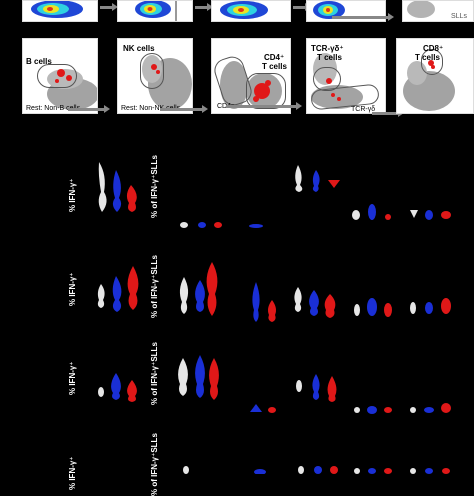 The height and width of the screenshot is (496, 474). What do you see at coordinates (427, 57) in the screenshot?
I see `gate-label-cd8-t-cells: T cells` at bounding box center [427, 57].